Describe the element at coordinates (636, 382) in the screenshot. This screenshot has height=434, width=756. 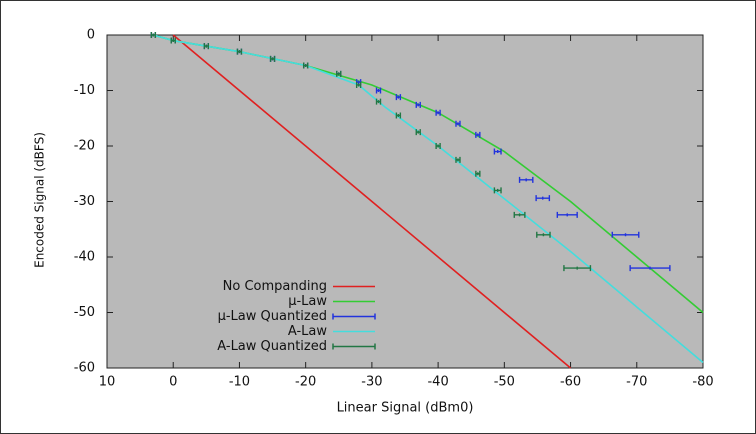
I see `x-tick-label: -70` at that location.